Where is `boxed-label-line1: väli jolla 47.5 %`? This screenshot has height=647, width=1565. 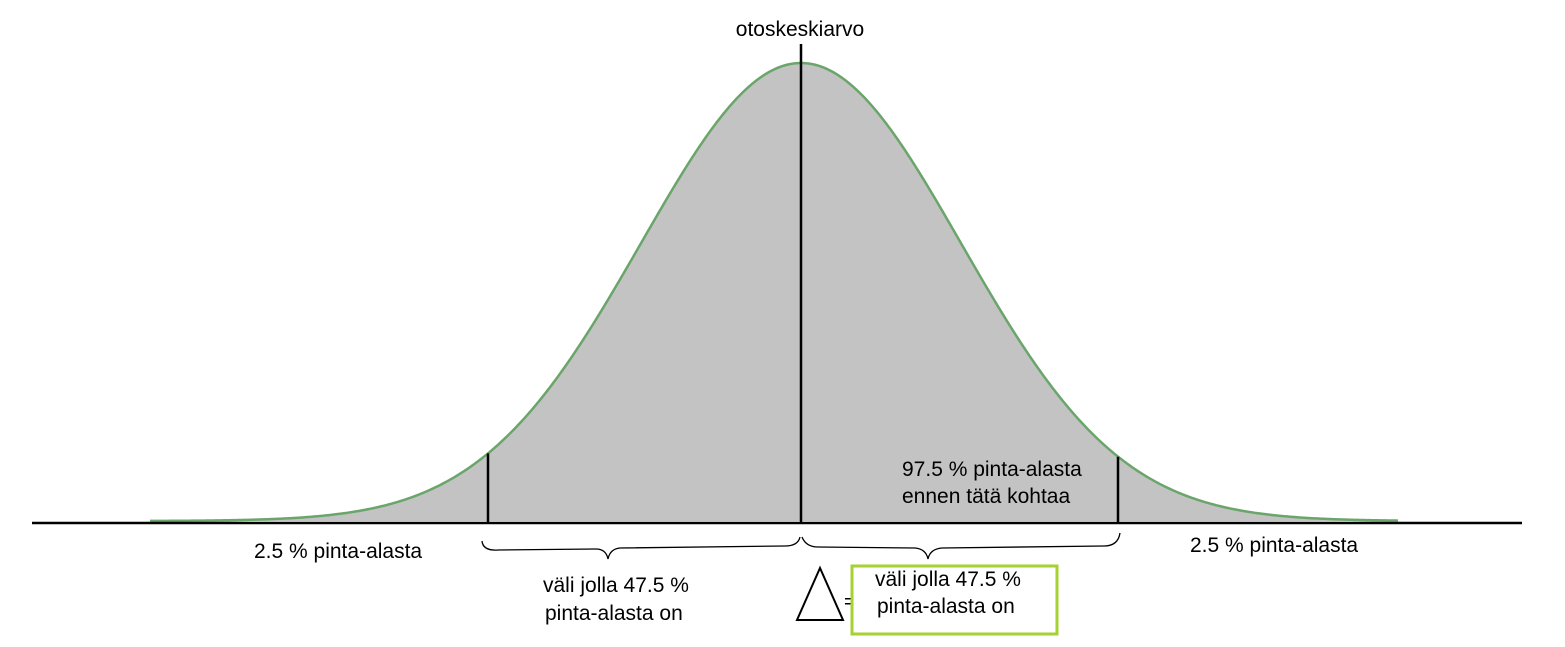
boxed-label-line1: väli jolla 47.5 % is located at coordinates (948, 579).